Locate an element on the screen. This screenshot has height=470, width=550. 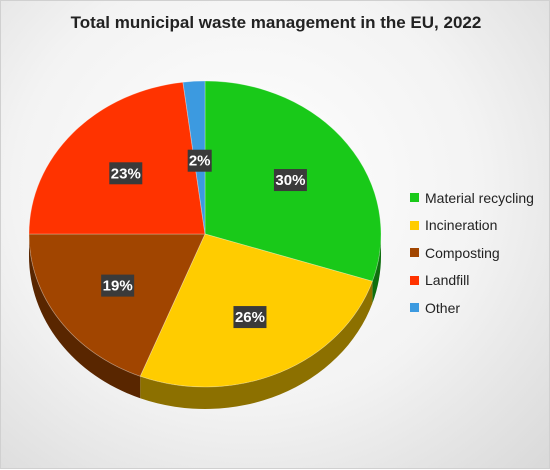
legend-item-material-recycling: Material recycling is located at coordinates (472, 198).